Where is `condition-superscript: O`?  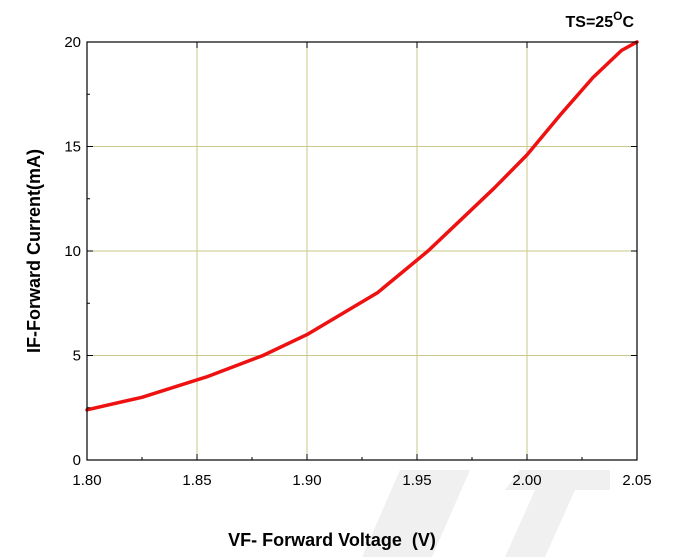
condition-superscript: O is located at coordinates (617, 16).